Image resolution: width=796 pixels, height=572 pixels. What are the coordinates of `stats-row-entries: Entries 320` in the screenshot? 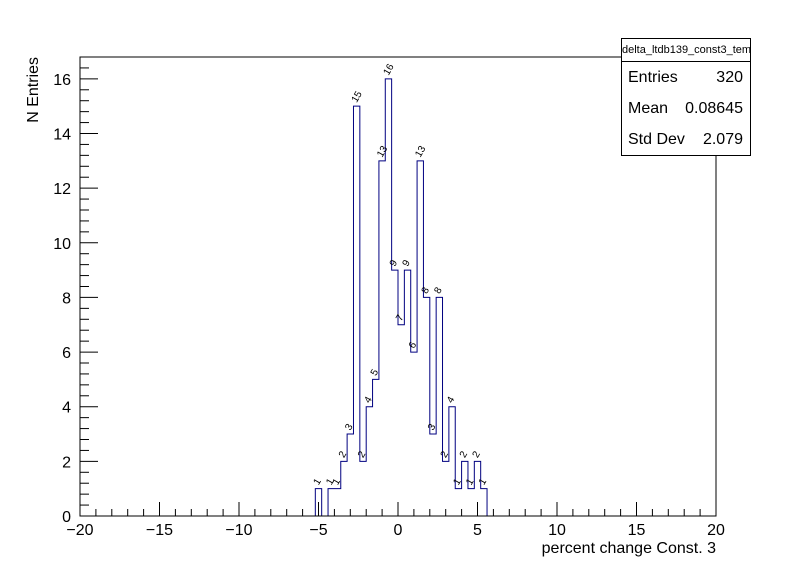 It's located at (686, 77).